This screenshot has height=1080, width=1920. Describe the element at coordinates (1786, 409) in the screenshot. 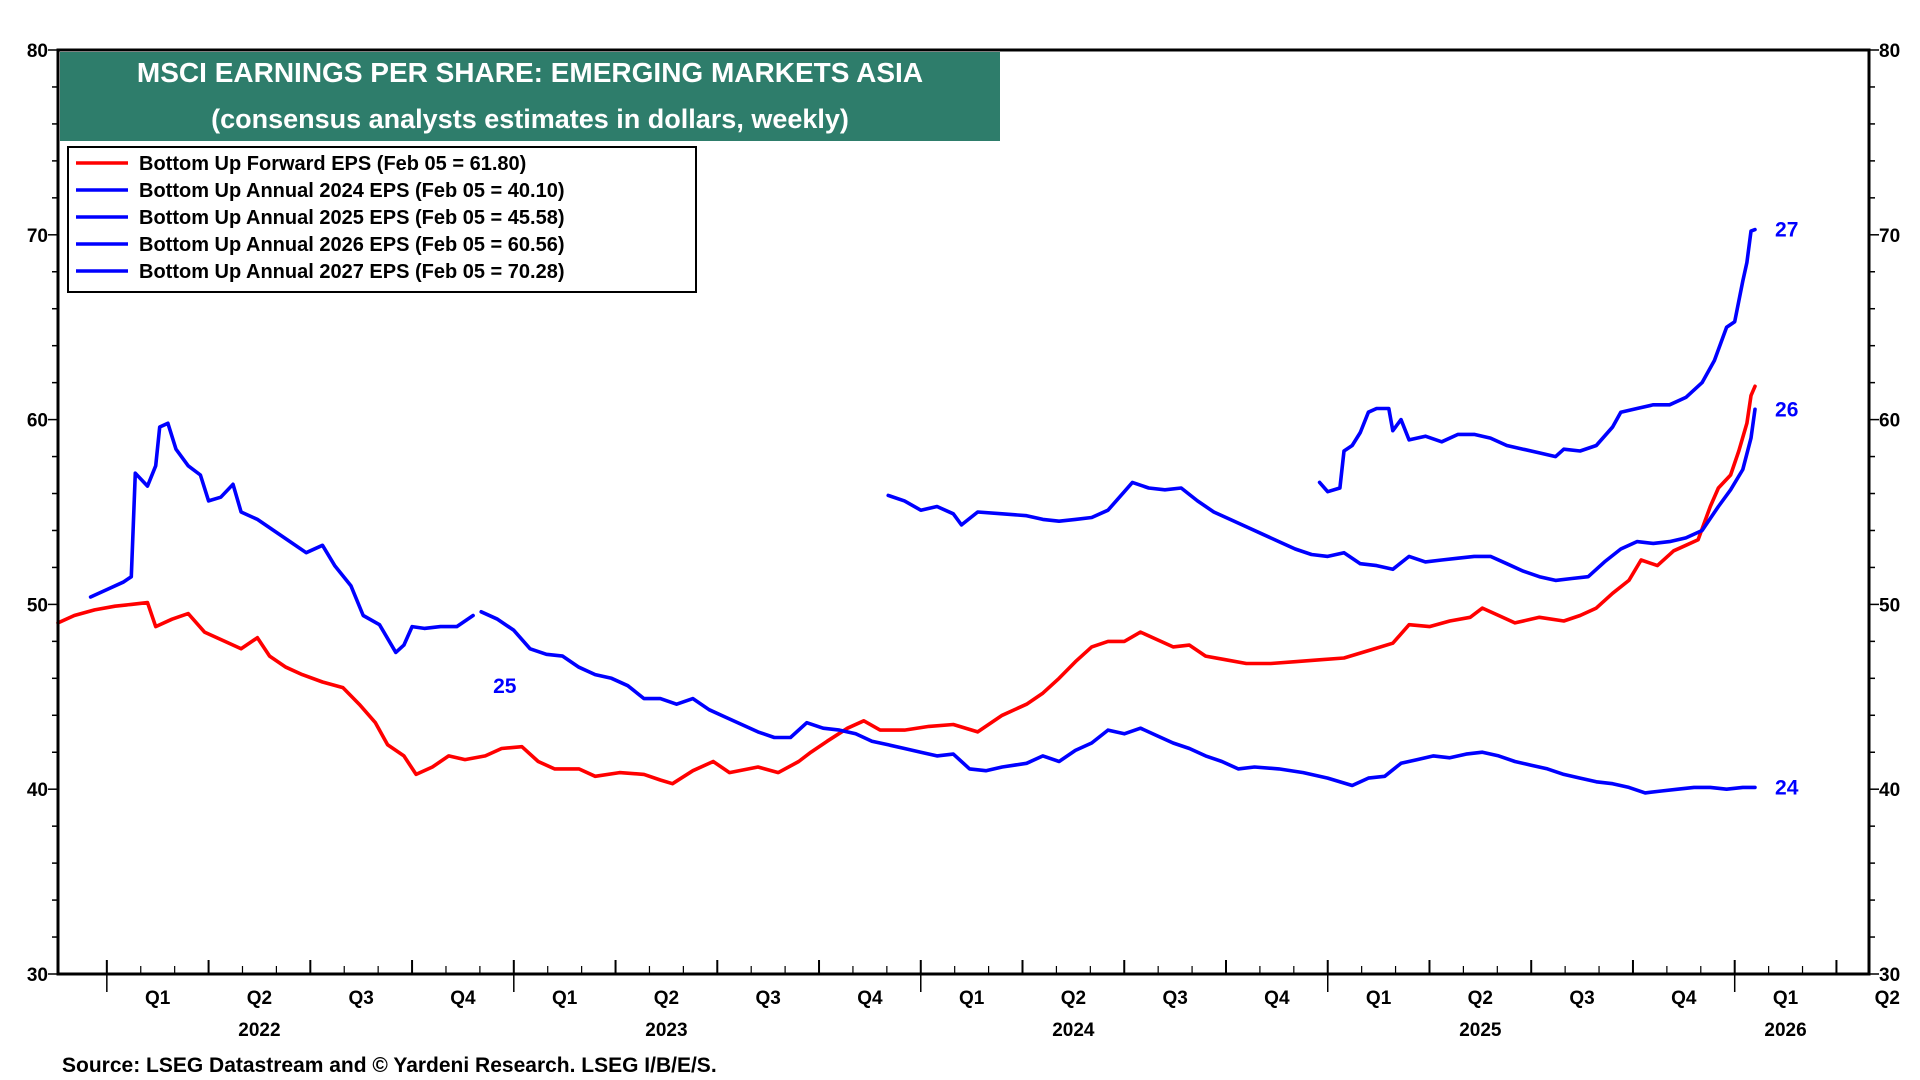

I see `series-end-label: 26` at that location.